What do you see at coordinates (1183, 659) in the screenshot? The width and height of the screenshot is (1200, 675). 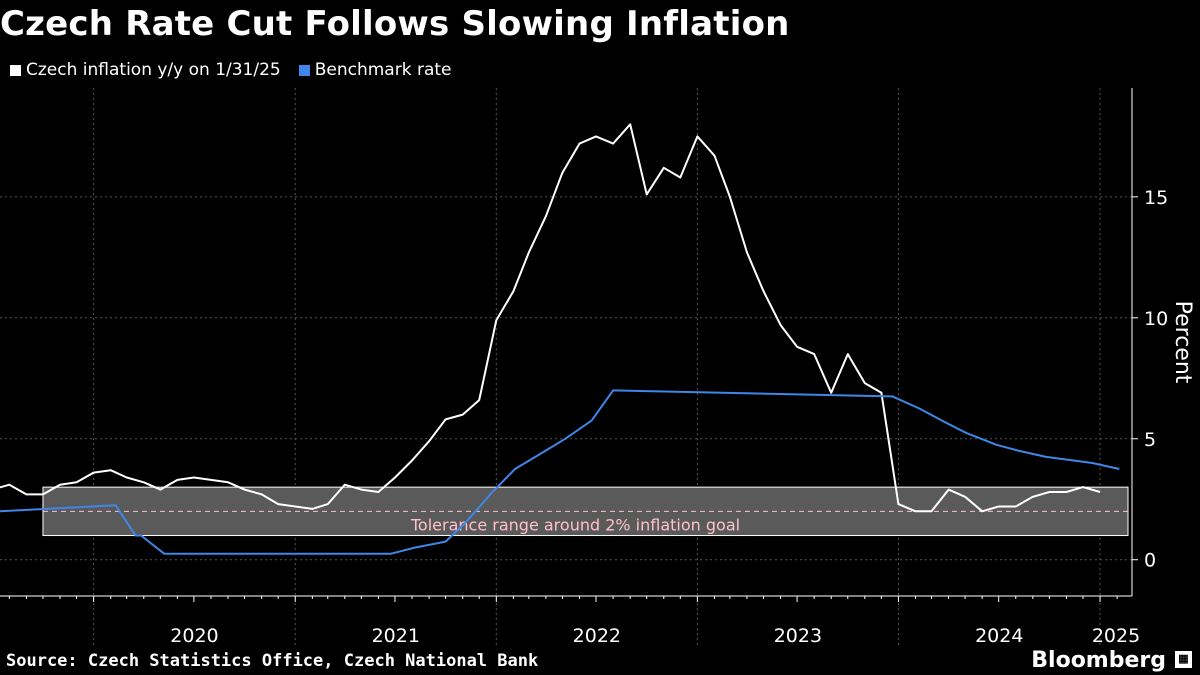 I see `terminal-icon: ▦` at bounding box center [1183, 659].